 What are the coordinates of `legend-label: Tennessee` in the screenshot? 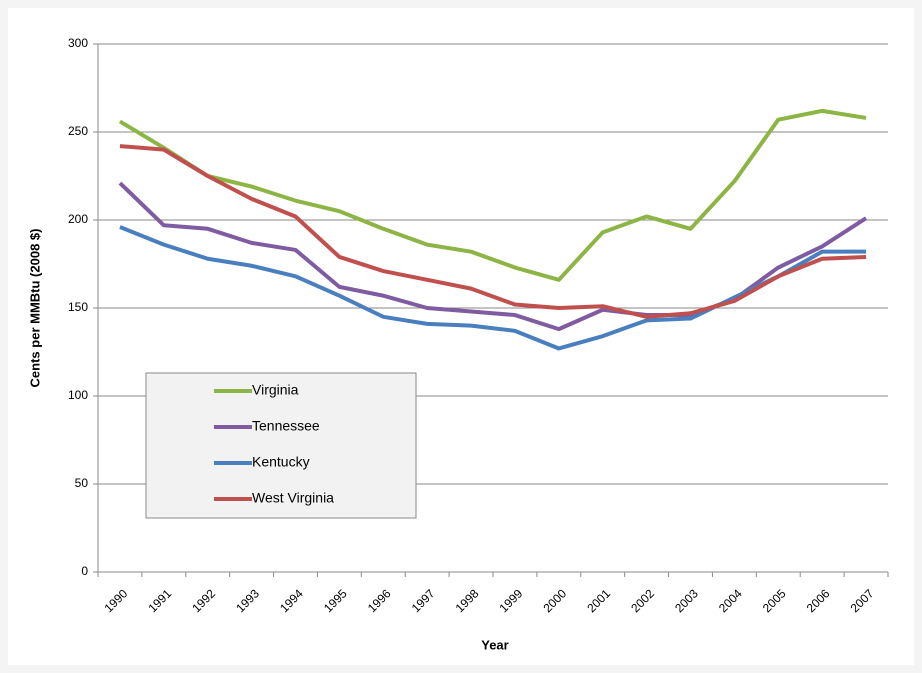 It's located at (286, 426).